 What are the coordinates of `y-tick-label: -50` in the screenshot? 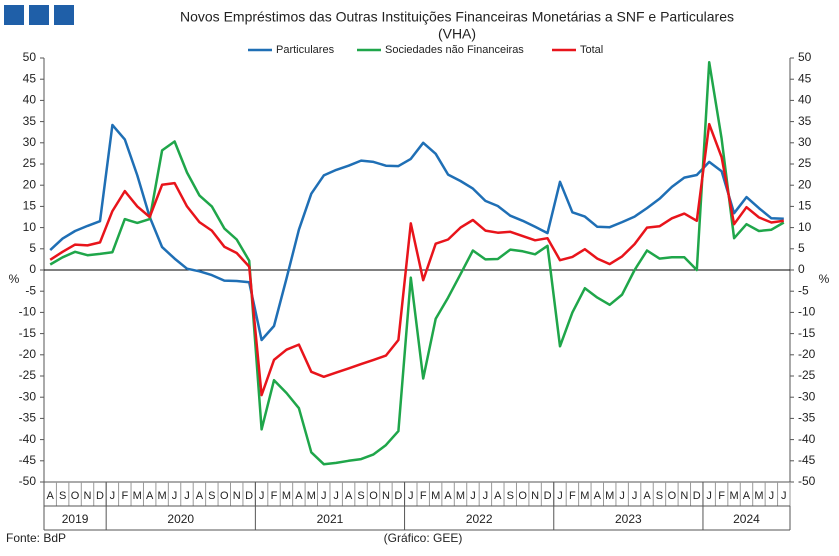 It's located at (28, 481).